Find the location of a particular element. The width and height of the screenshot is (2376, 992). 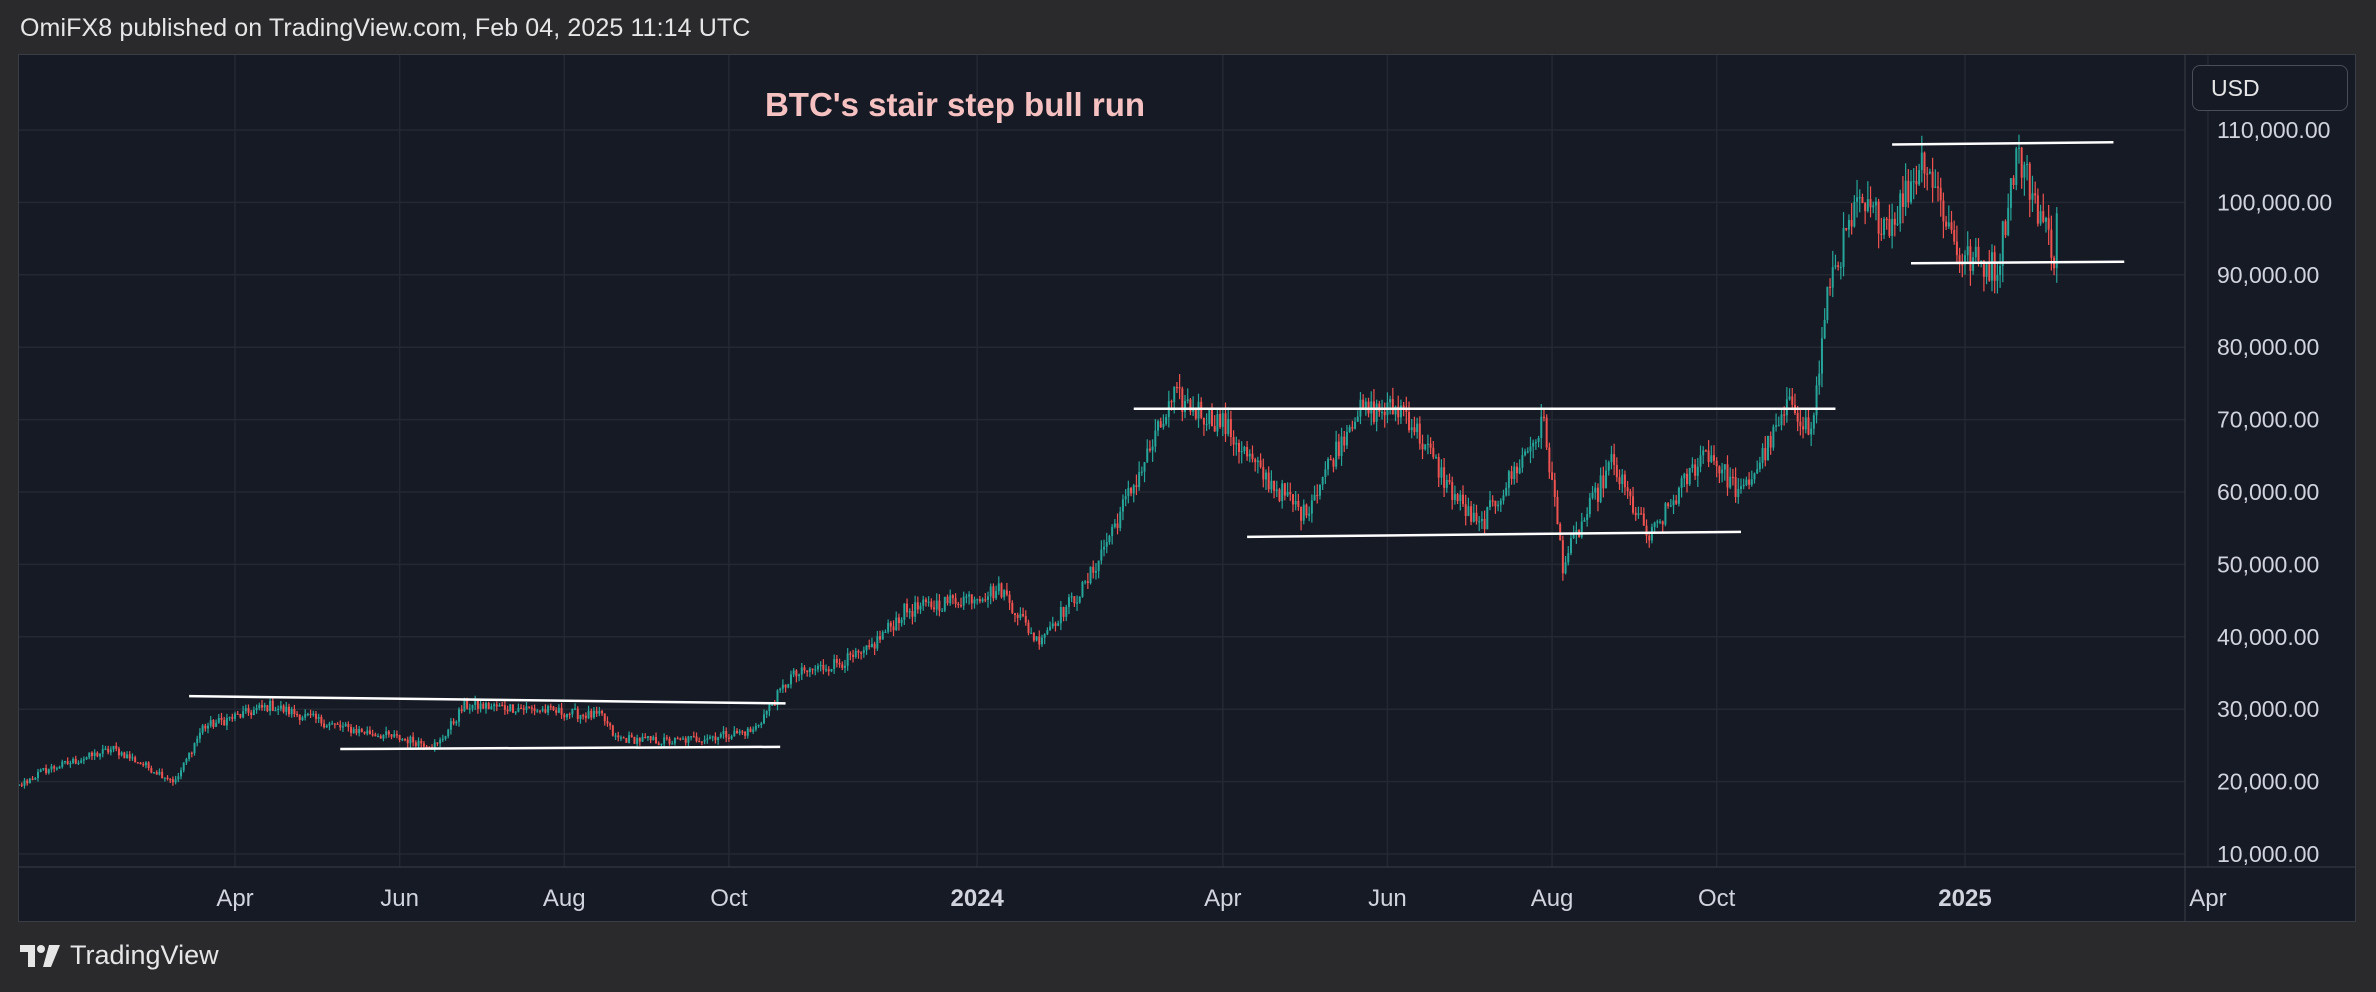

currency-label: USD is located at coordinates (2235, 88).